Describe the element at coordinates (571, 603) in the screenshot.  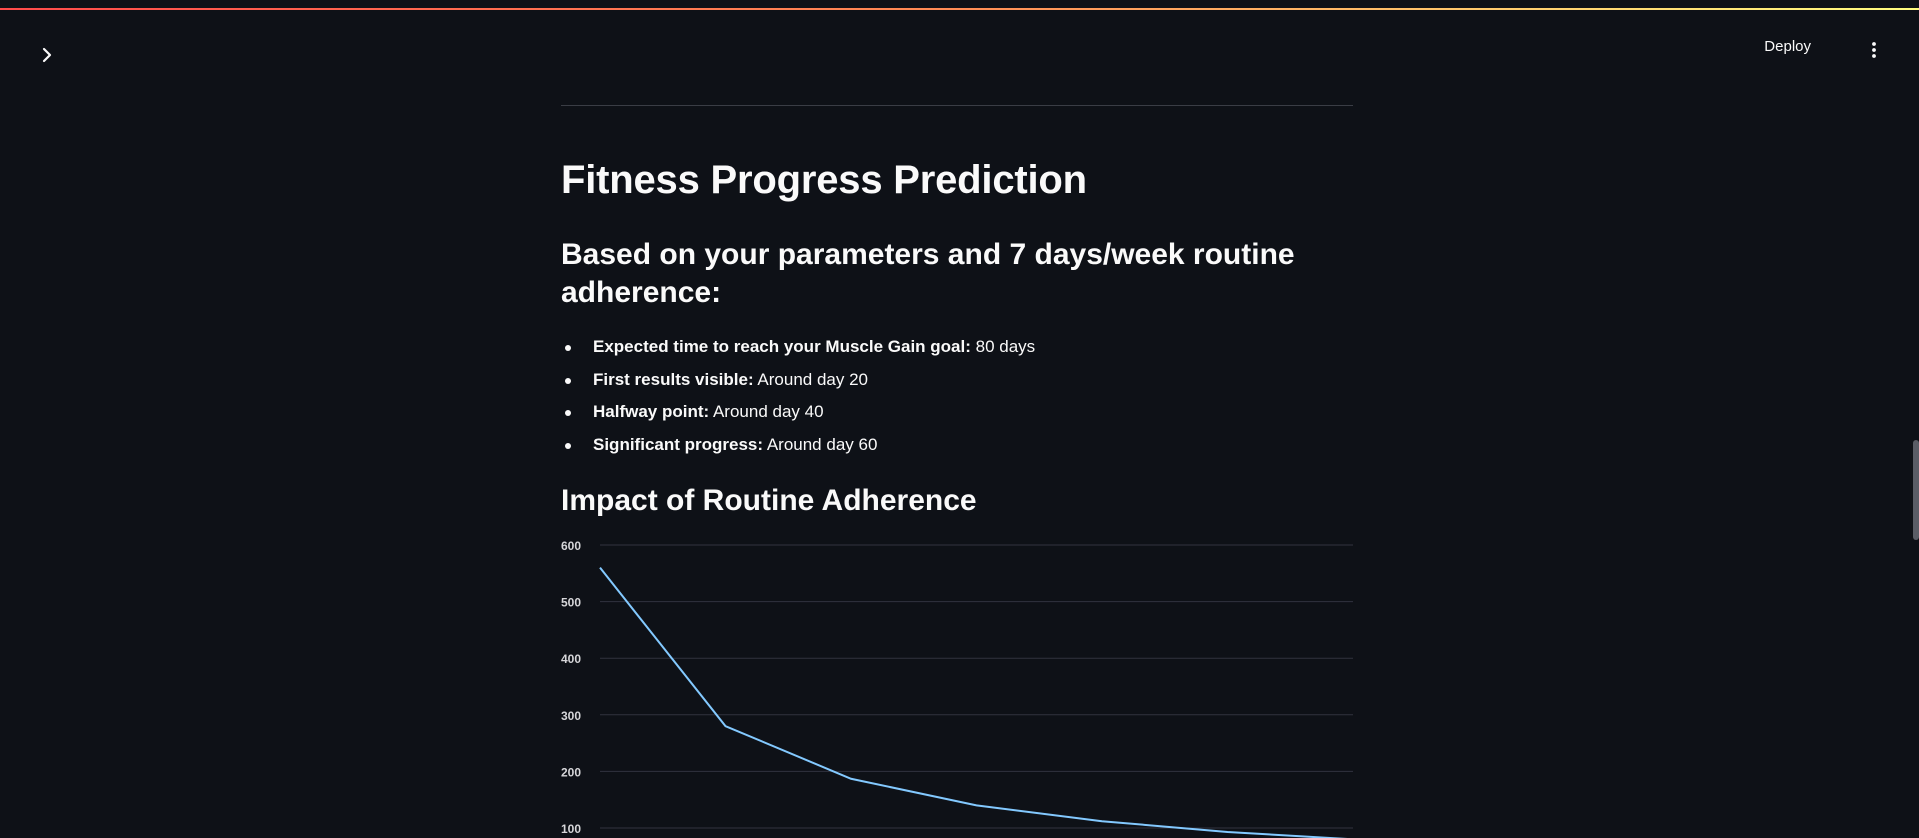
I see `y-tick-label: 500` at that location.